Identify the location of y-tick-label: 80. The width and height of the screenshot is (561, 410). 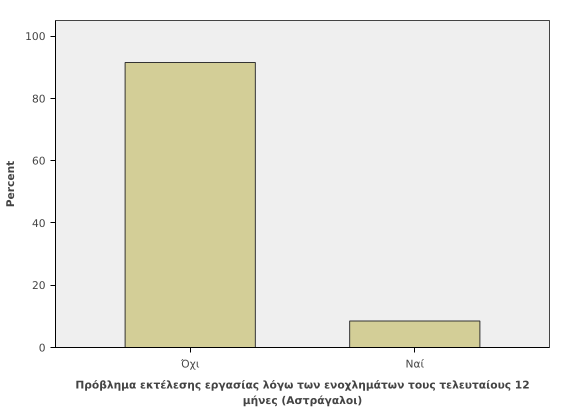
(39, 99).